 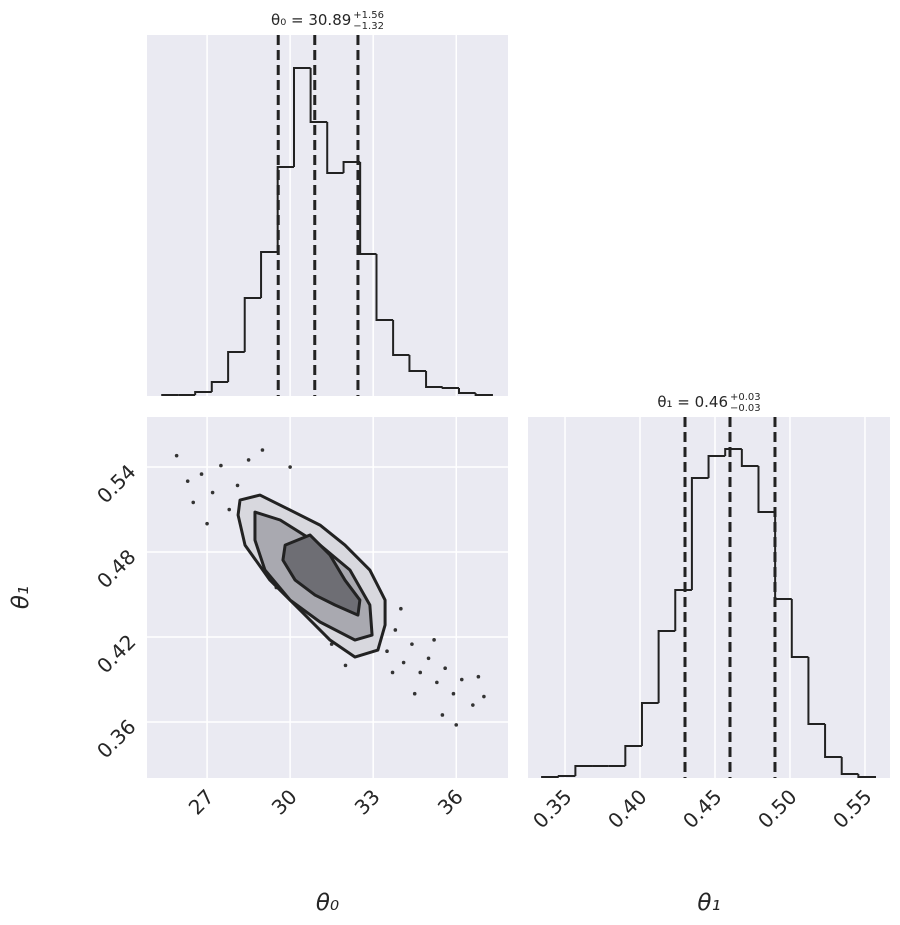 What do you see at coordinates (311, 20) in the screenshot?
I see `panel-title: θ₀ = 30.89` at bounding box center [311, 20].